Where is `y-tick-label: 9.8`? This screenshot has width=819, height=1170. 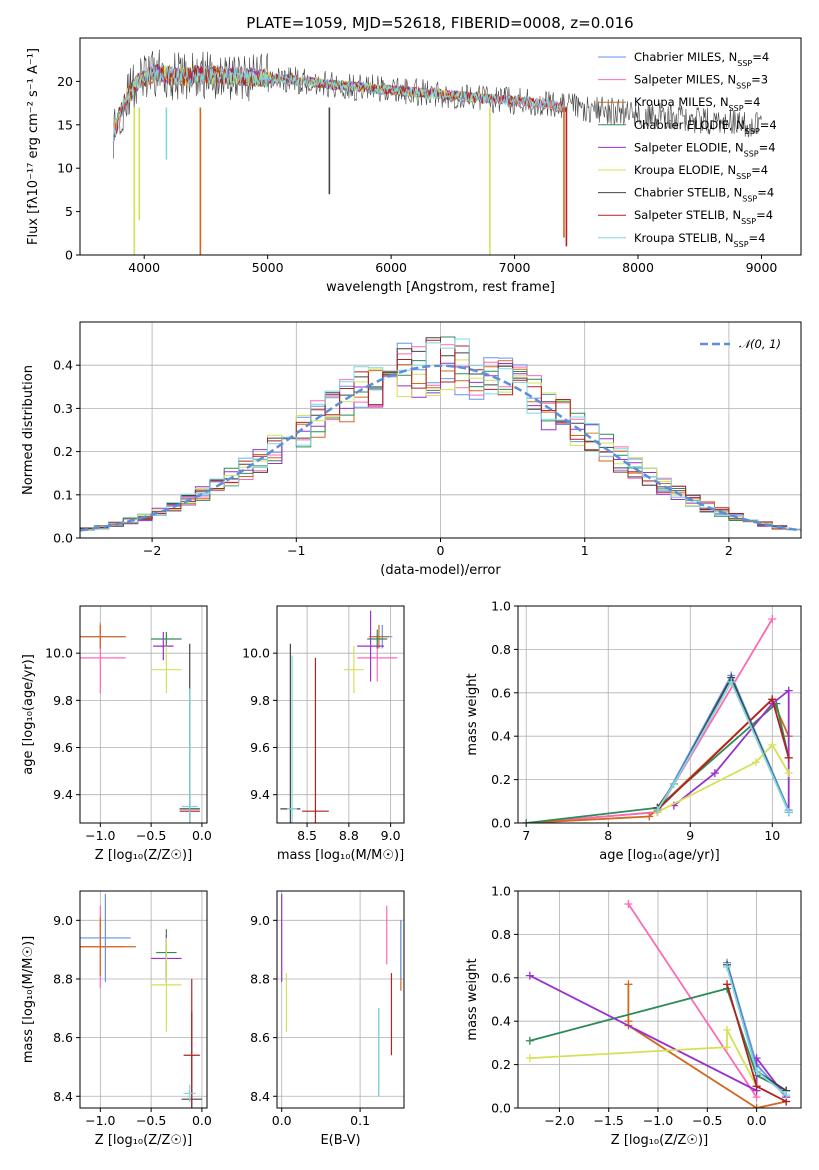 y-tick-label: 9.8 is located at coordinates (63, 700).